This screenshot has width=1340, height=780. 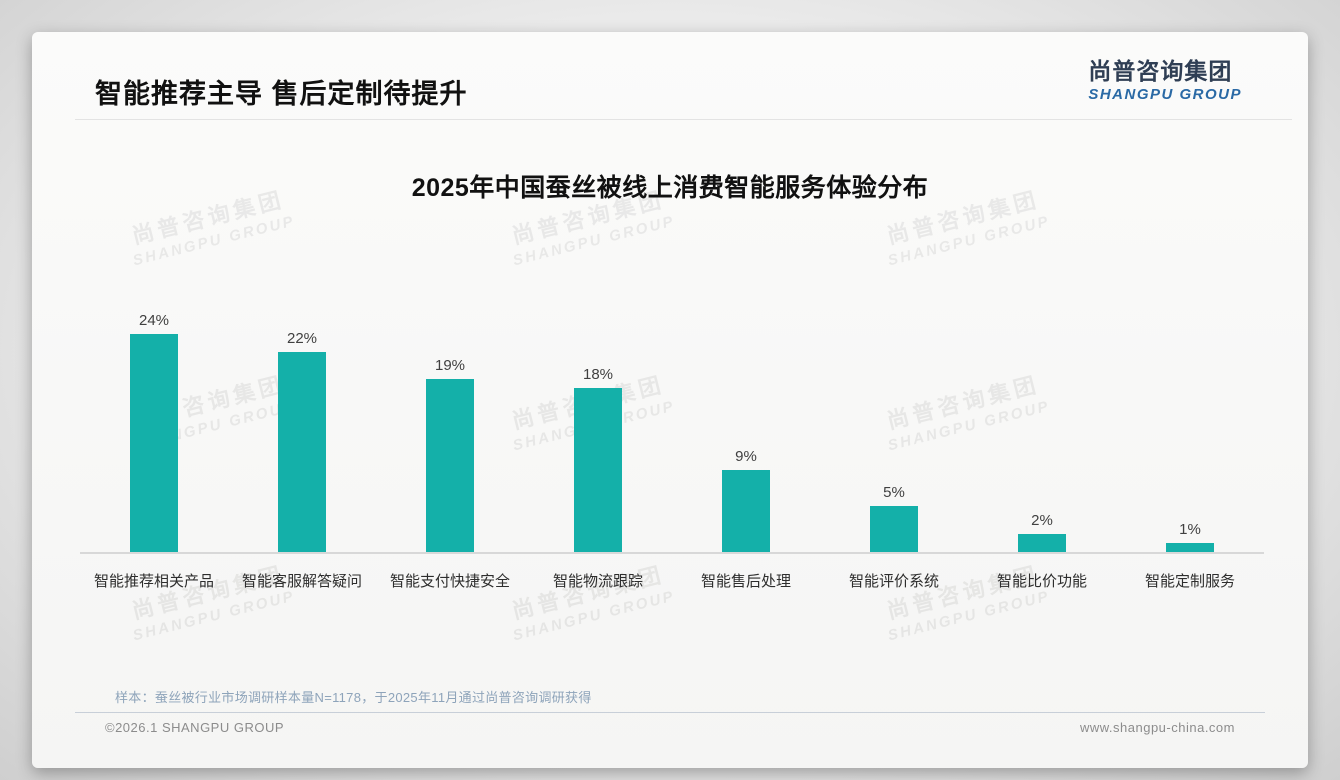 I want to click on x-axis-category-label: 智能客服解答疑问, so click(x=301, y=581).